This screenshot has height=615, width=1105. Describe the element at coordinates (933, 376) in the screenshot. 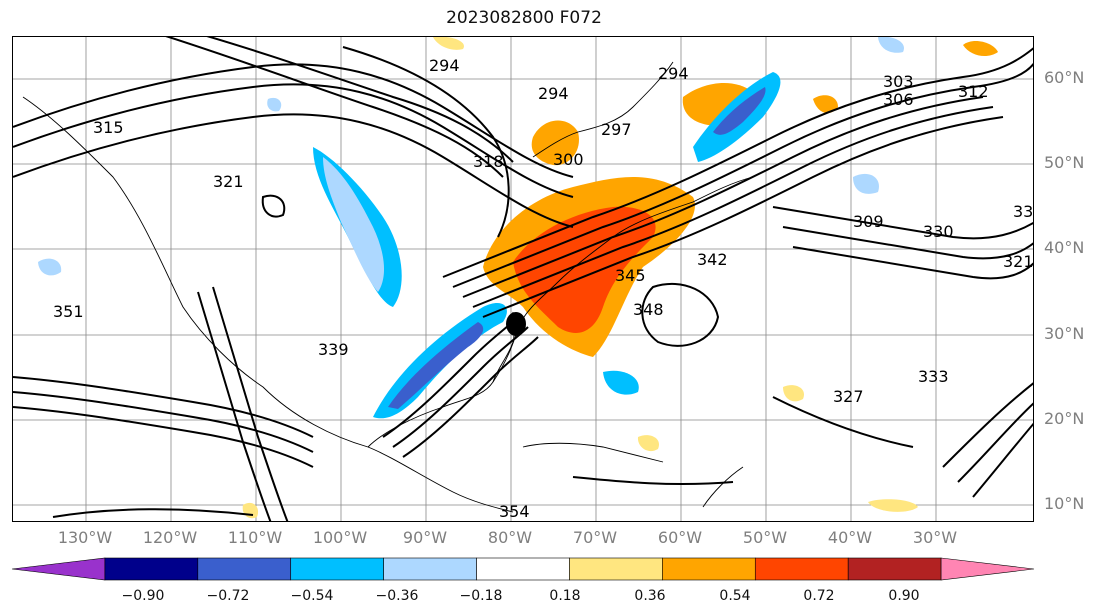

I see `contour-label: 333` at that location.